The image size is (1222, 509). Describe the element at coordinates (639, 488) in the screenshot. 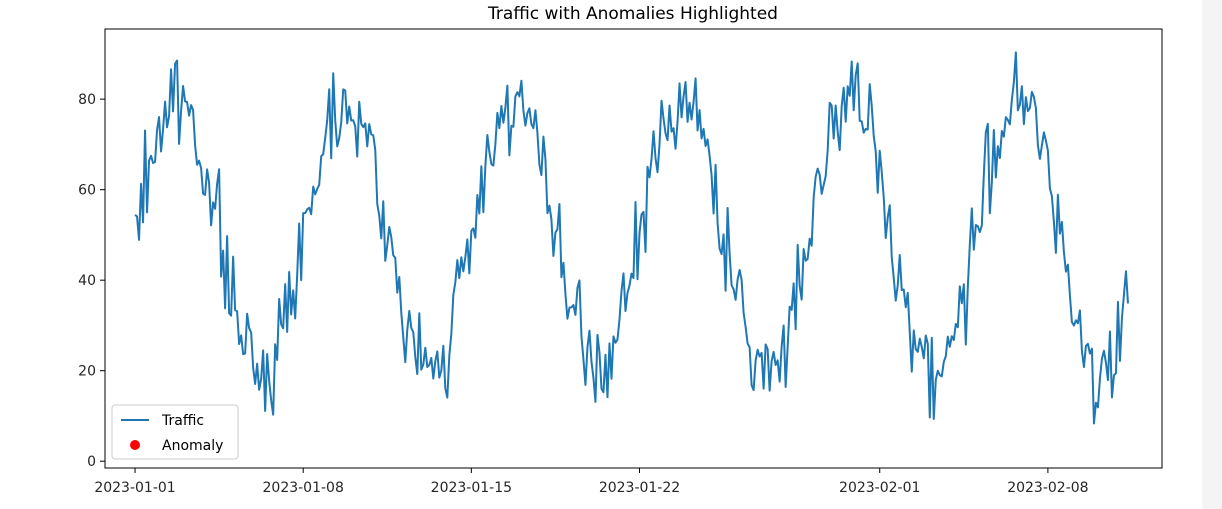

I see `x-tick-label: 2023-01-22` at that location.